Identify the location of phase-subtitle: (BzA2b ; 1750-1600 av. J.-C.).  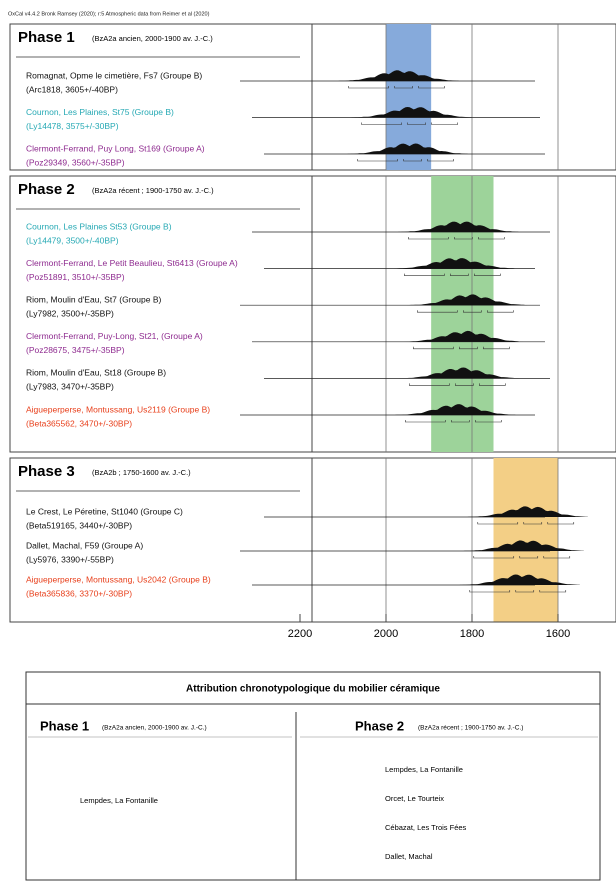
(141, 472).